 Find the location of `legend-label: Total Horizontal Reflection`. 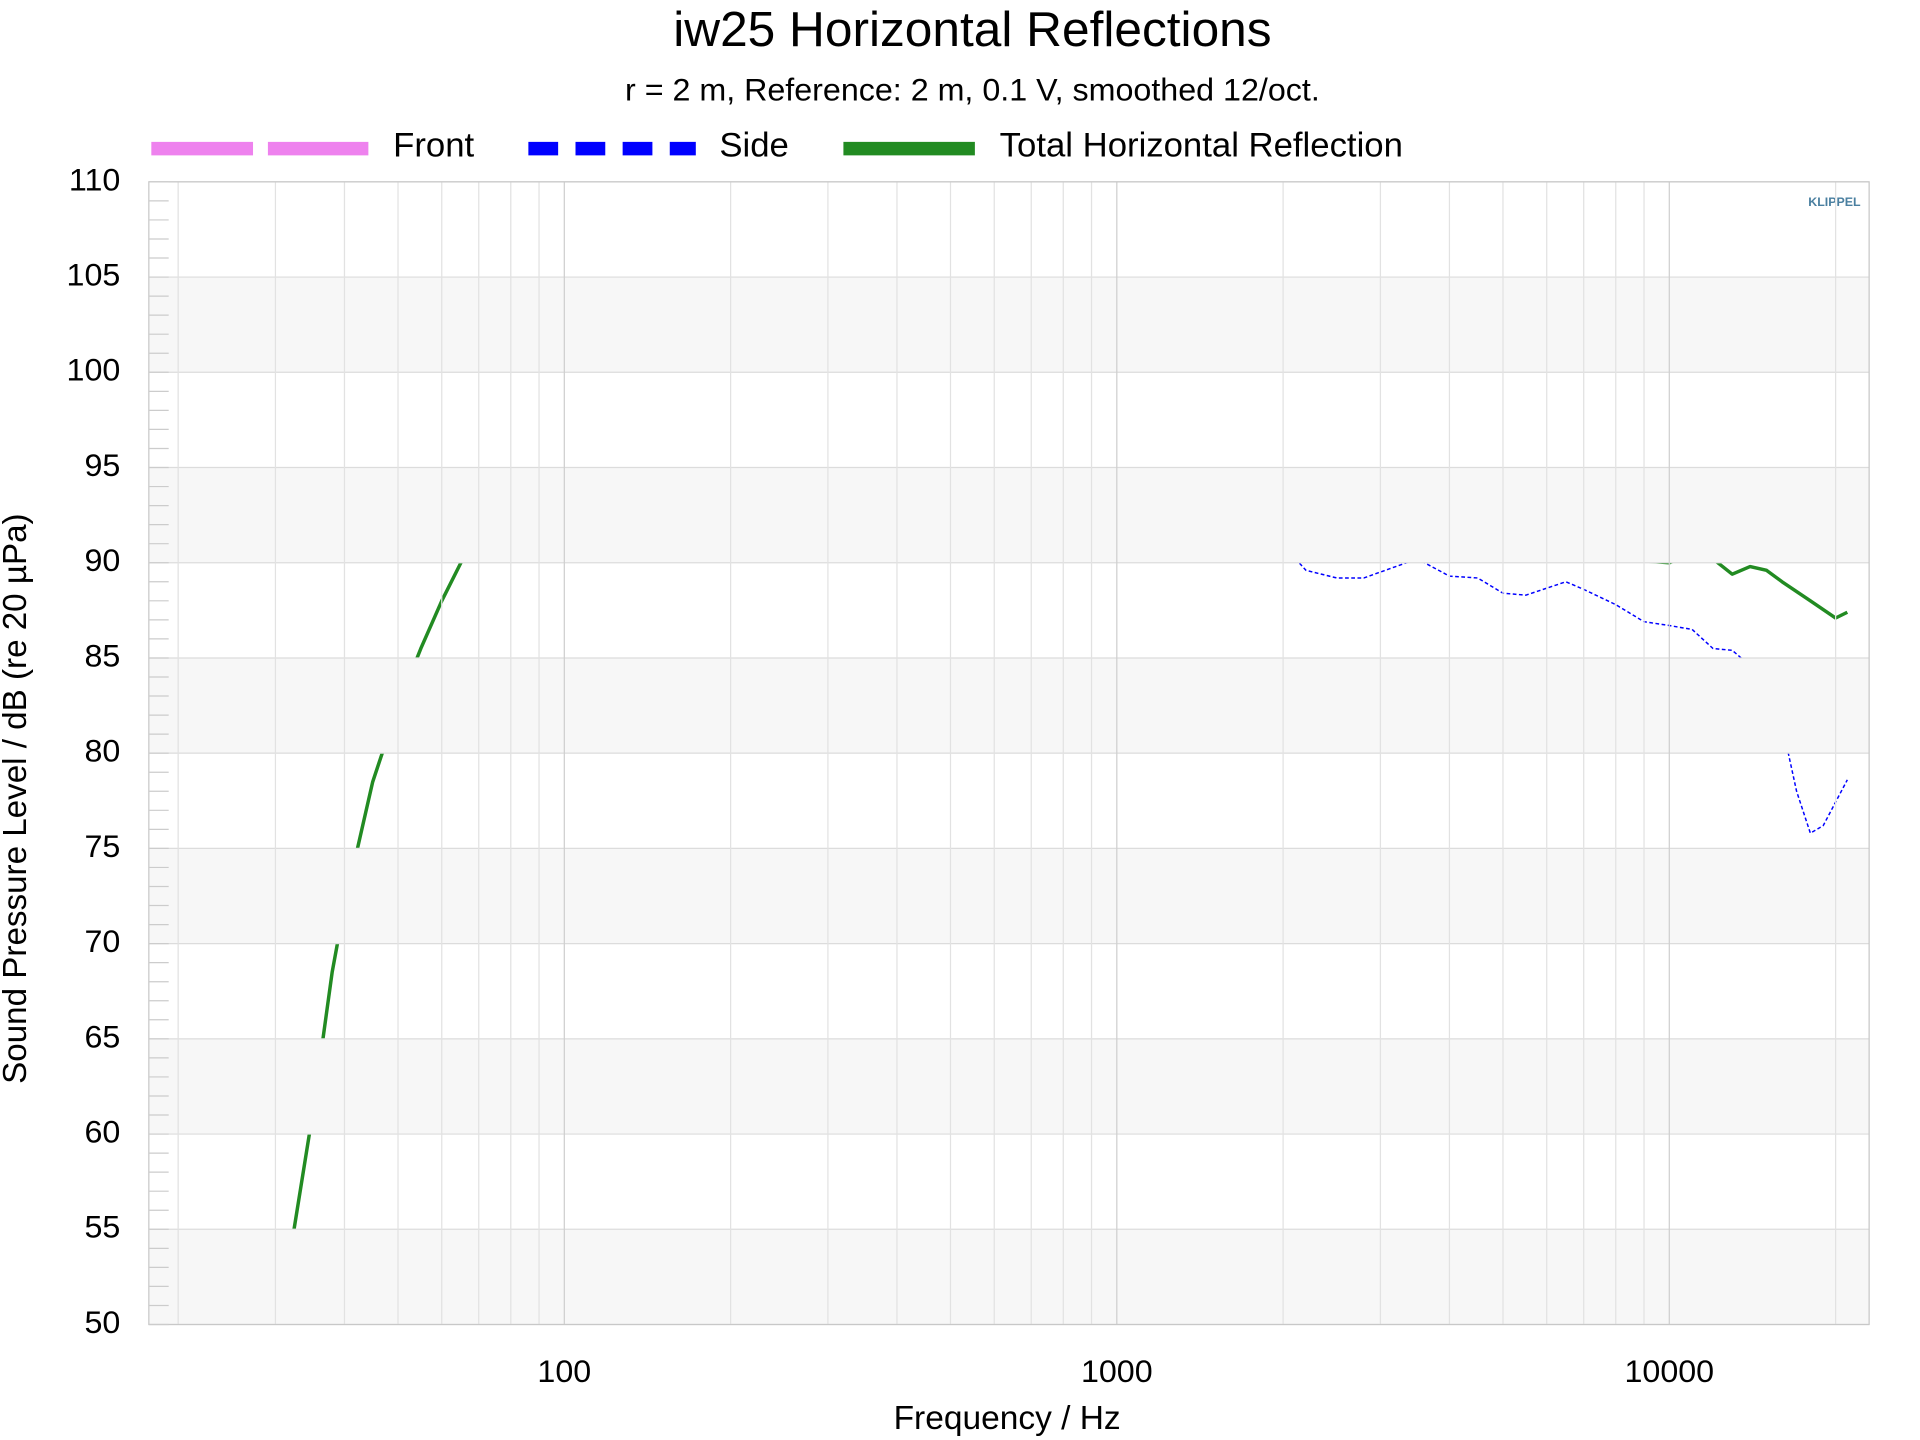

legend-label: Total Horizontal Reflection is located at coordinates (1201, 146).